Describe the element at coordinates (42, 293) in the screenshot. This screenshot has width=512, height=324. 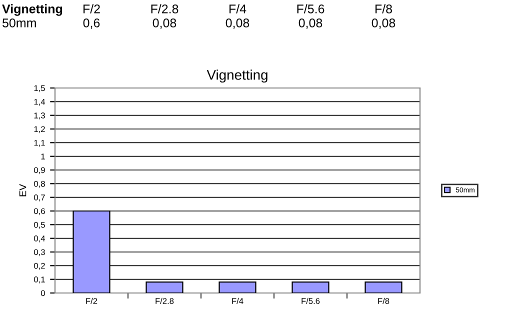
I see `y-tick-label: 0` at that location.